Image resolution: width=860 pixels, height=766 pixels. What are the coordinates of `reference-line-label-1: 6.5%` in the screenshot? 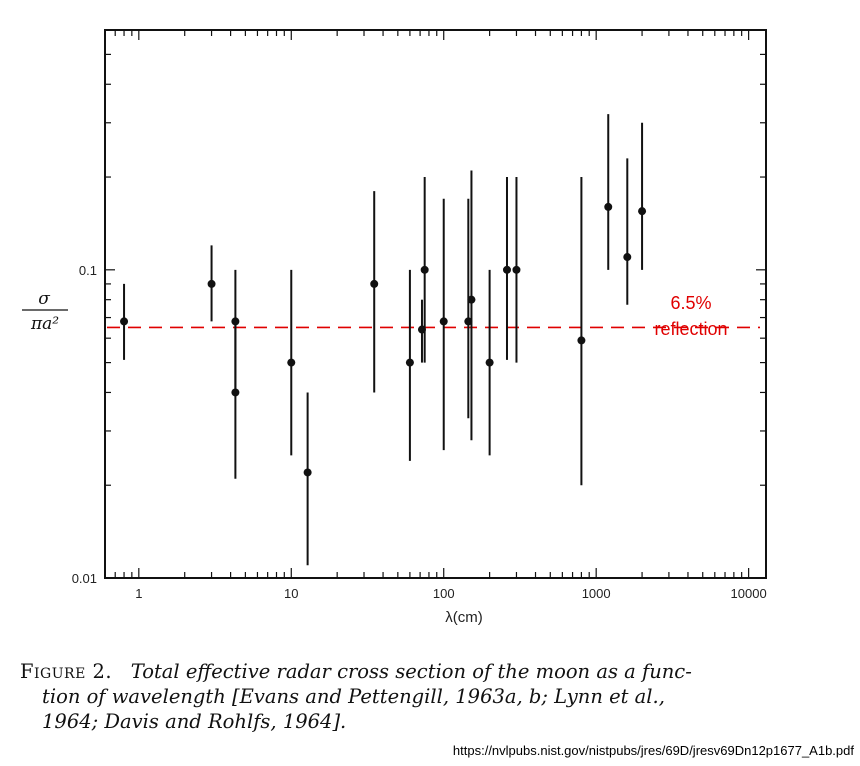 It's located at (690, 303).